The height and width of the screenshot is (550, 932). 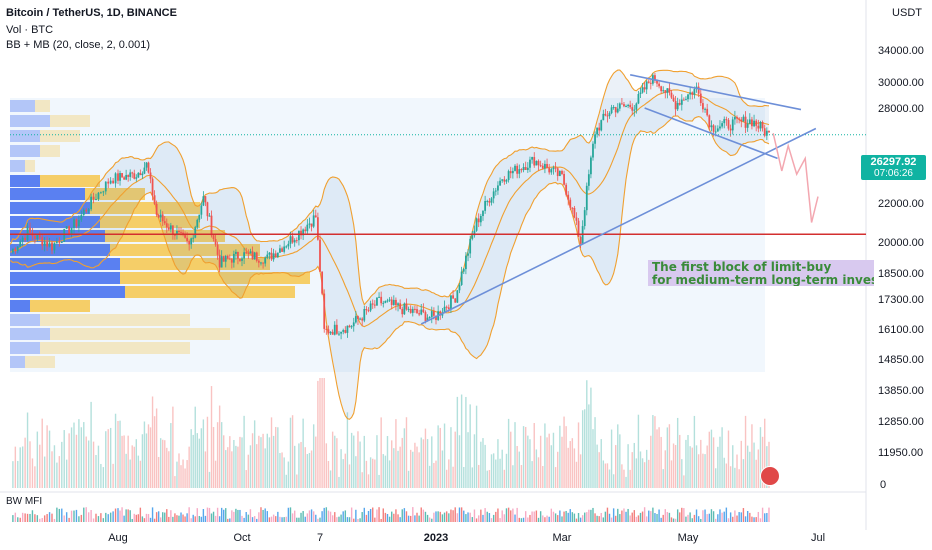 What do you see at coordinates (716, 92) in the screenshot?
I see `channel-upper-line` at bounding box center [716, 92].